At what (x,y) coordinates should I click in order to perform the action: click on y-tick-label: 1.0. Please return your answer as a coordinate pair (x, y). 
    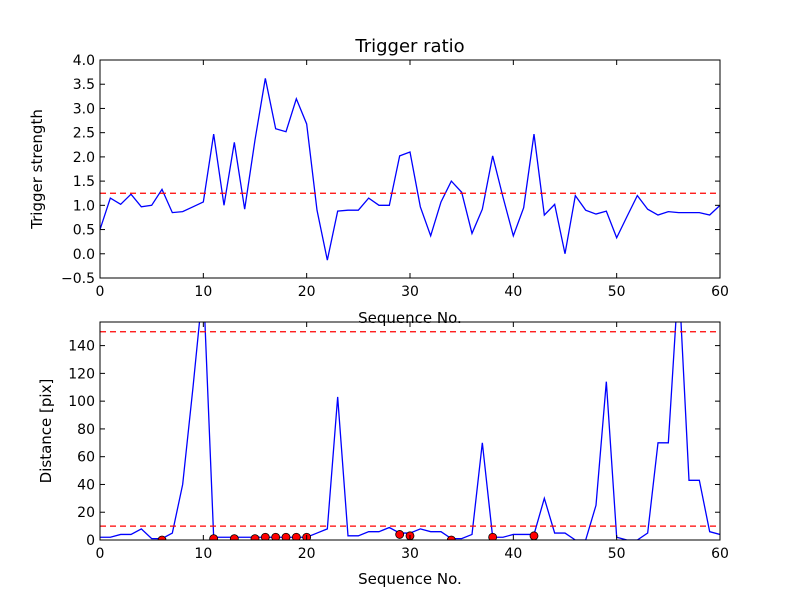
    Looking at the image, I should click on (84, 206).